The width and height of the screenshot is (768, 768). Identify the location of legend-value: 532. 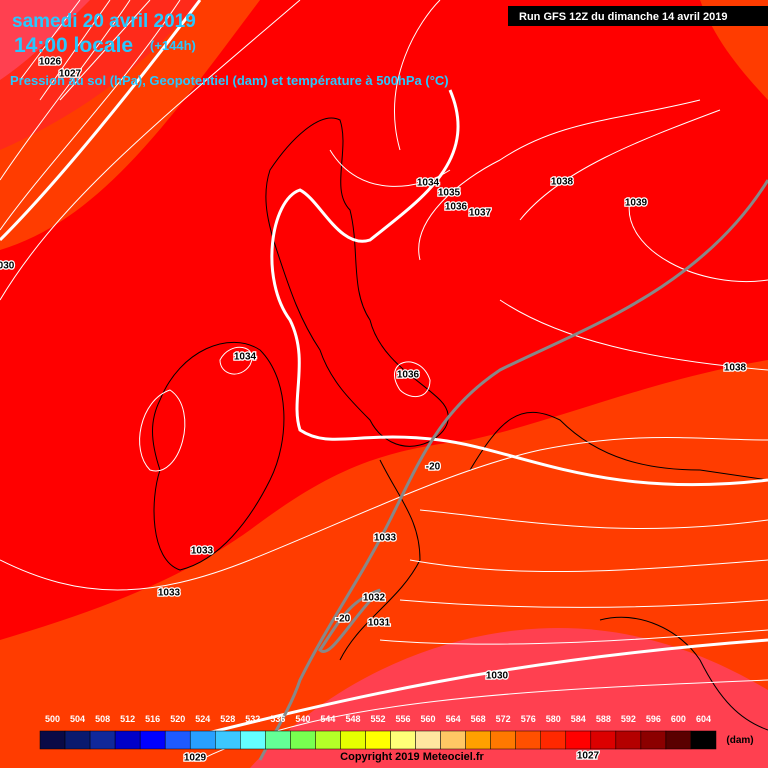
(252, 719).